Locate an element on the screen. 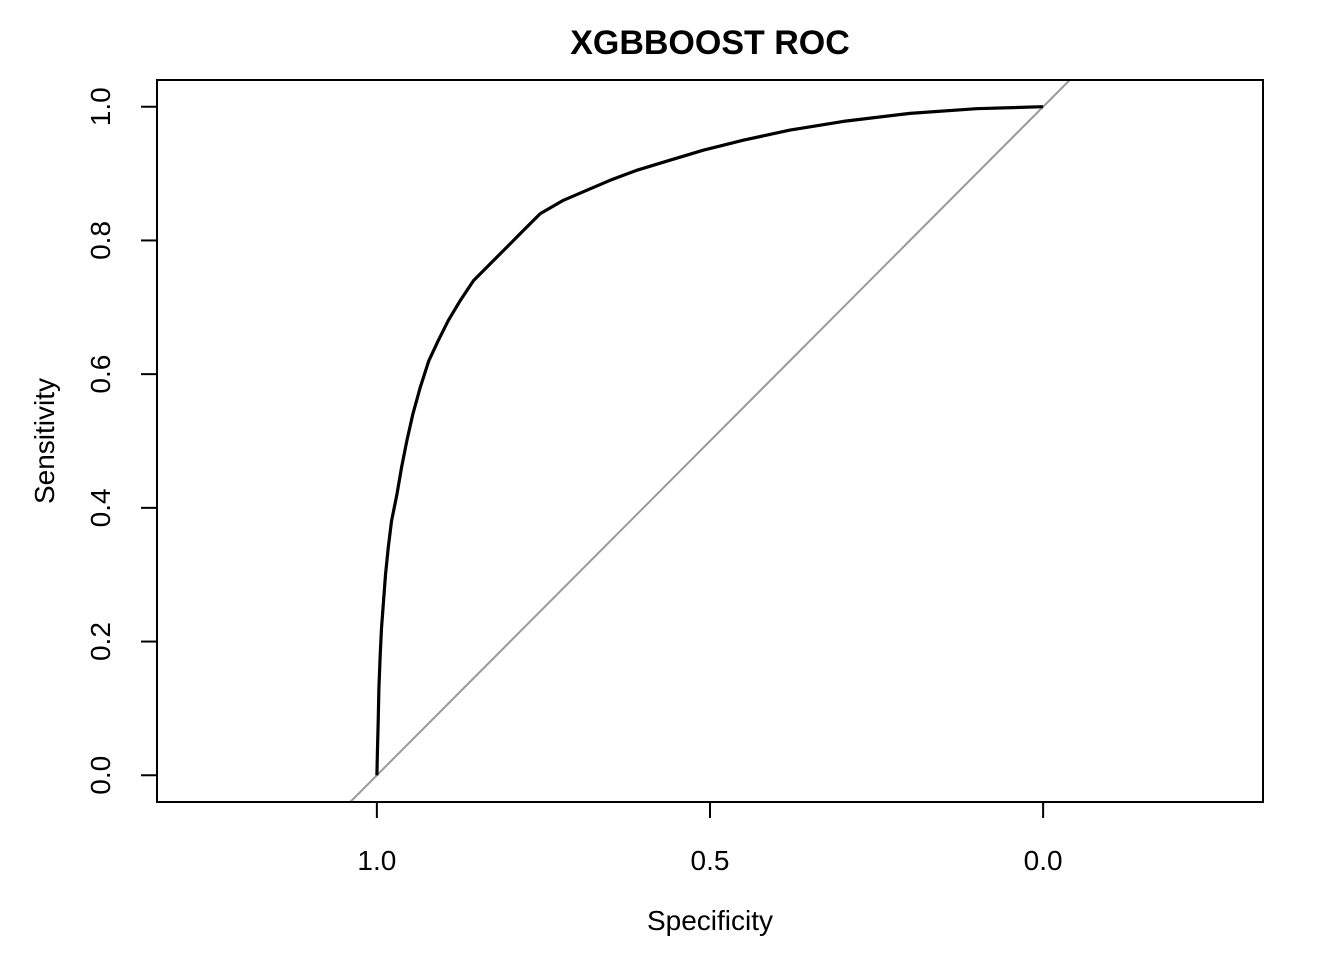  x-tick-label: 0.5 is located at coordinates (710, 860).